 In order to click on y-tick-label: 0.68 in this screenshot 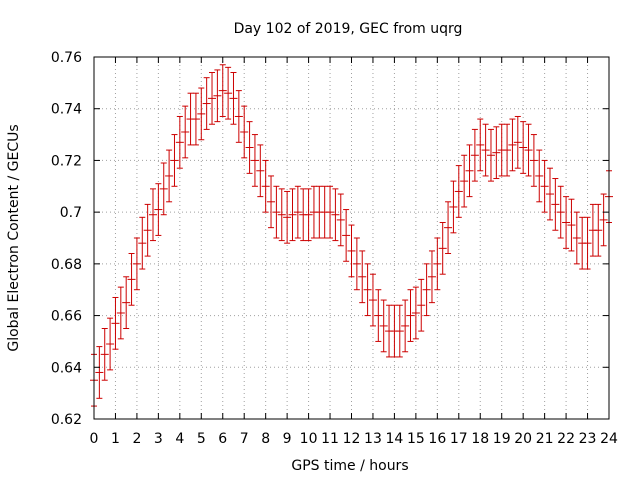, I will do `click(66, 265)`.